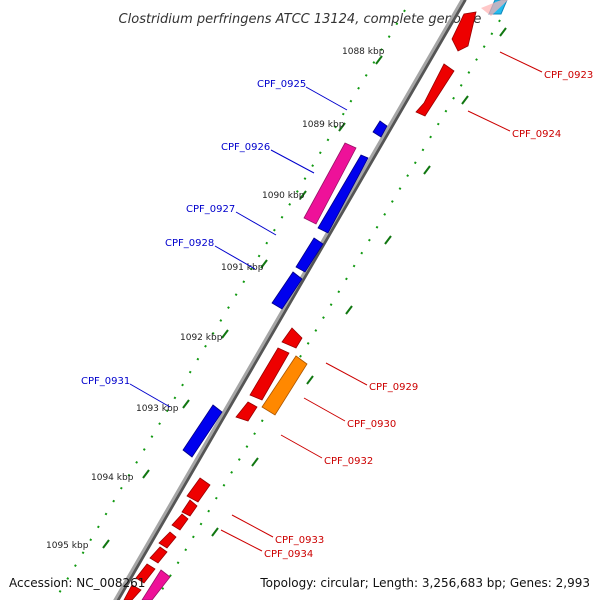  What do you see at coordinates (363, 52) in the screenshot?
I see `kbp-label: 1088 kbp` at bounding box center [363, 52].